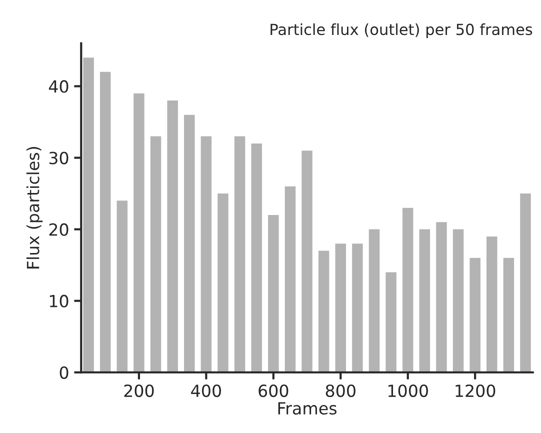 This screenshot has width=541, height=433. I want to click on x-tick-label: 1200, so click(476, 391).